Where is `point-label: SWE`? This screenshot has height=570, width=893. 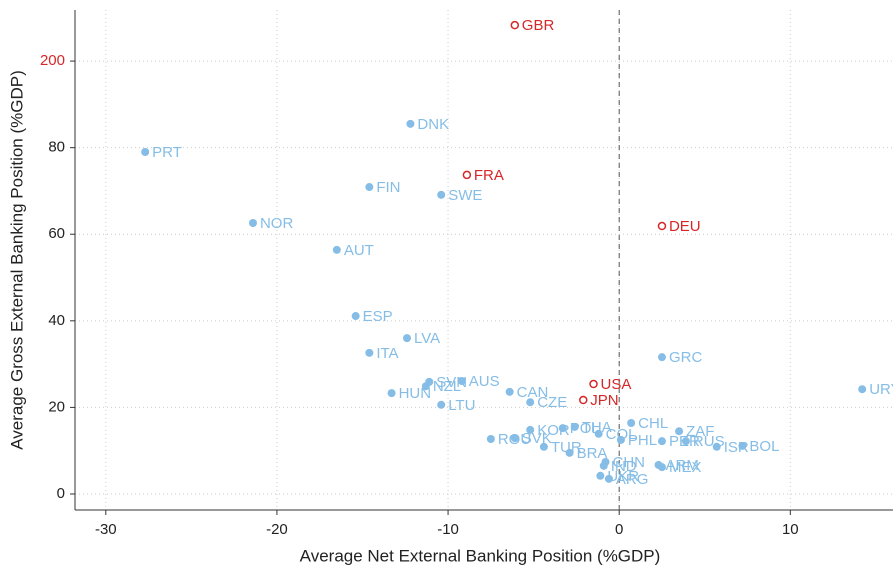 point-label: SWE is located at coordinates (465, 195).